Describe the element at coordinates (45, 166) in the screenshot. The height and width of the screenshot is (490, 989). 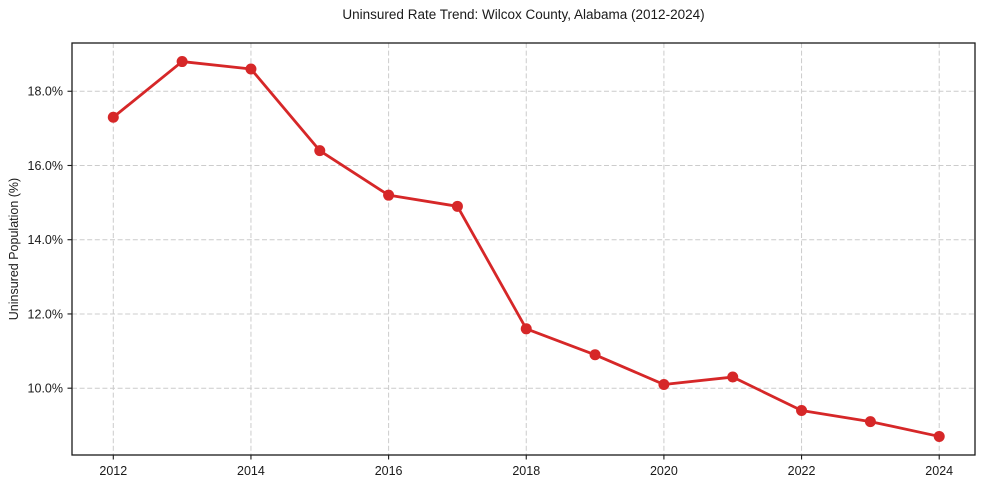
I see `y-tick-label: 16.0%` at that location.